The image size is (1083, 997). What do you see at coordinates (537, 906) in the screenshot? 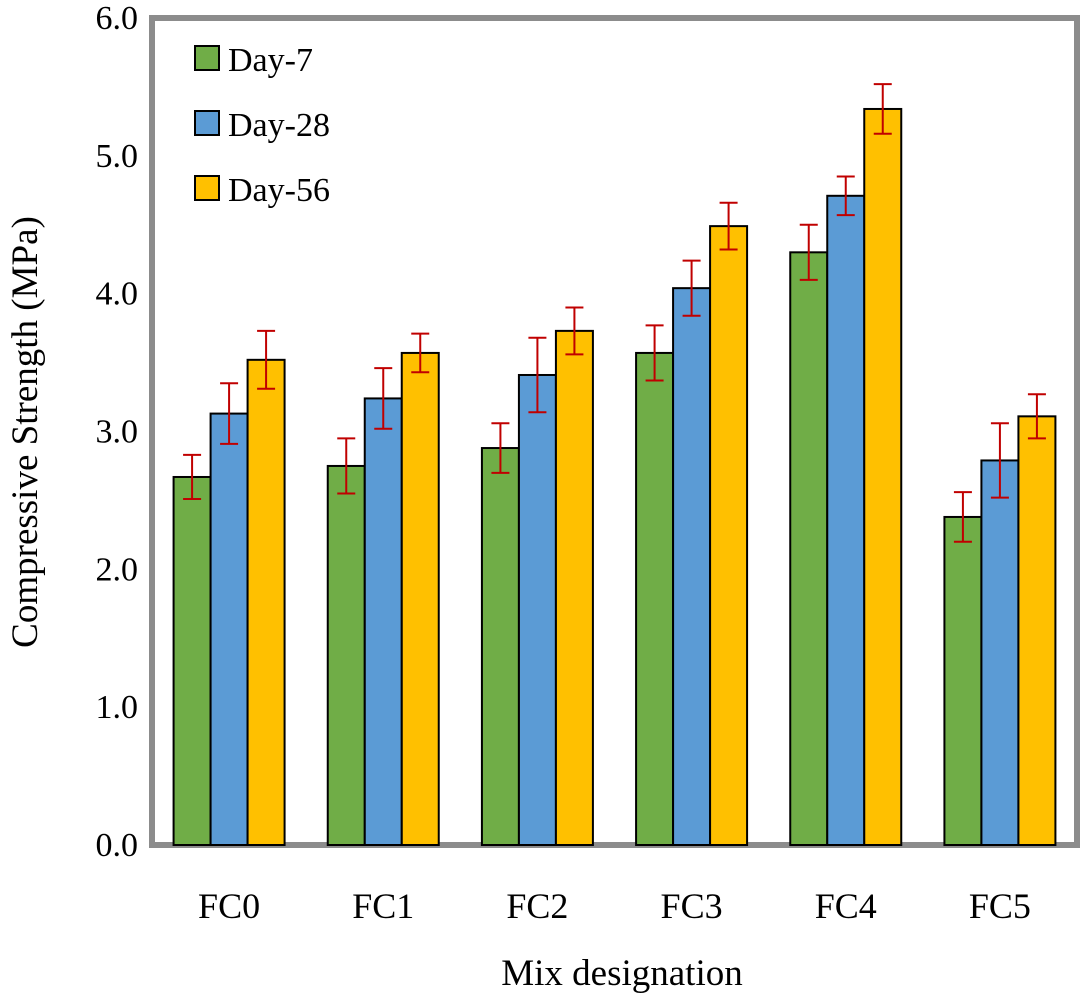
I see `x-tick-label: FC2` at bounding box center [537, 906].